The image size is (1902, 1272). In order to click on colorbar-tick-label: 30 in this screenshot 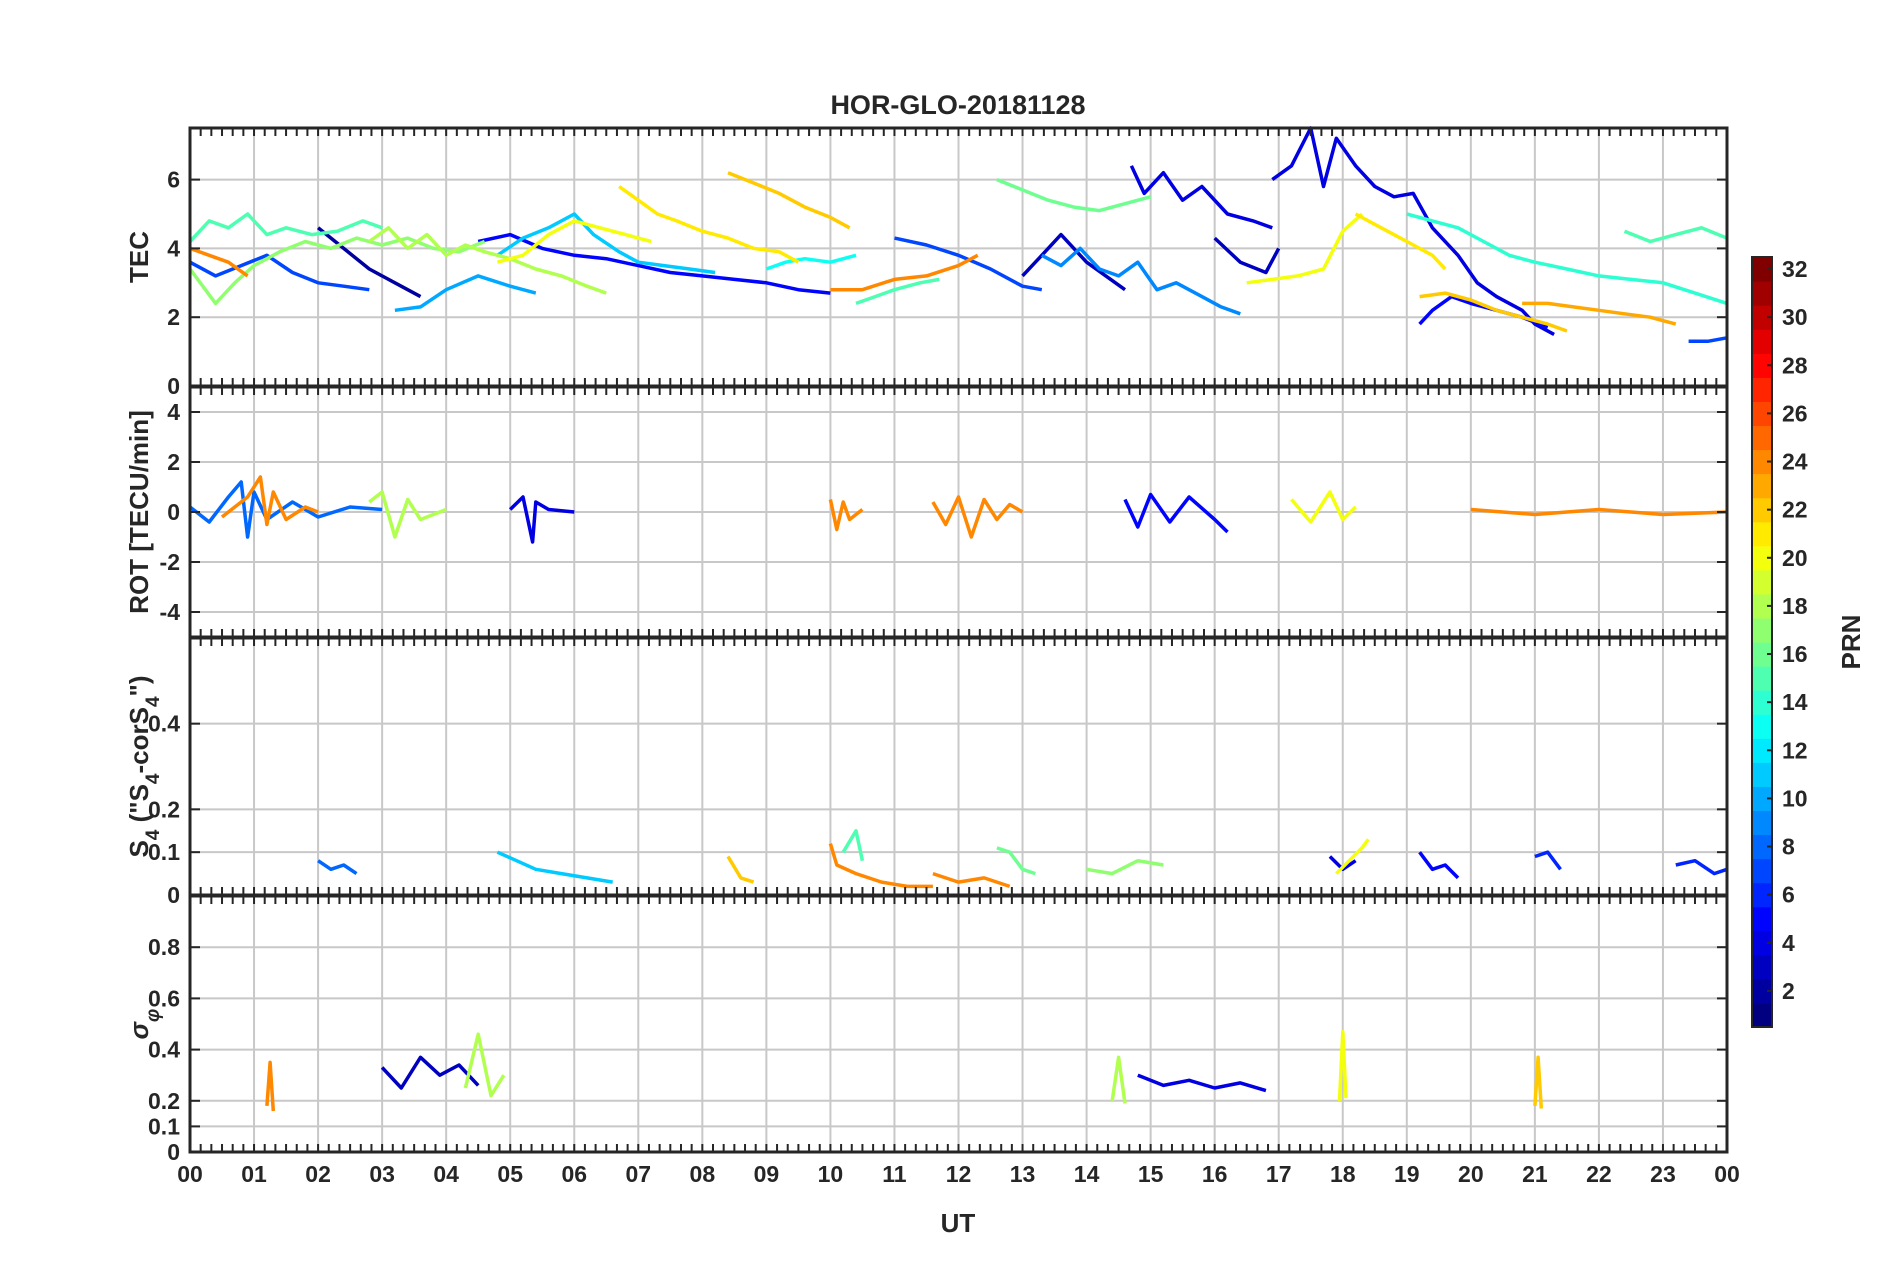, I will do `click(1795, 317)`.